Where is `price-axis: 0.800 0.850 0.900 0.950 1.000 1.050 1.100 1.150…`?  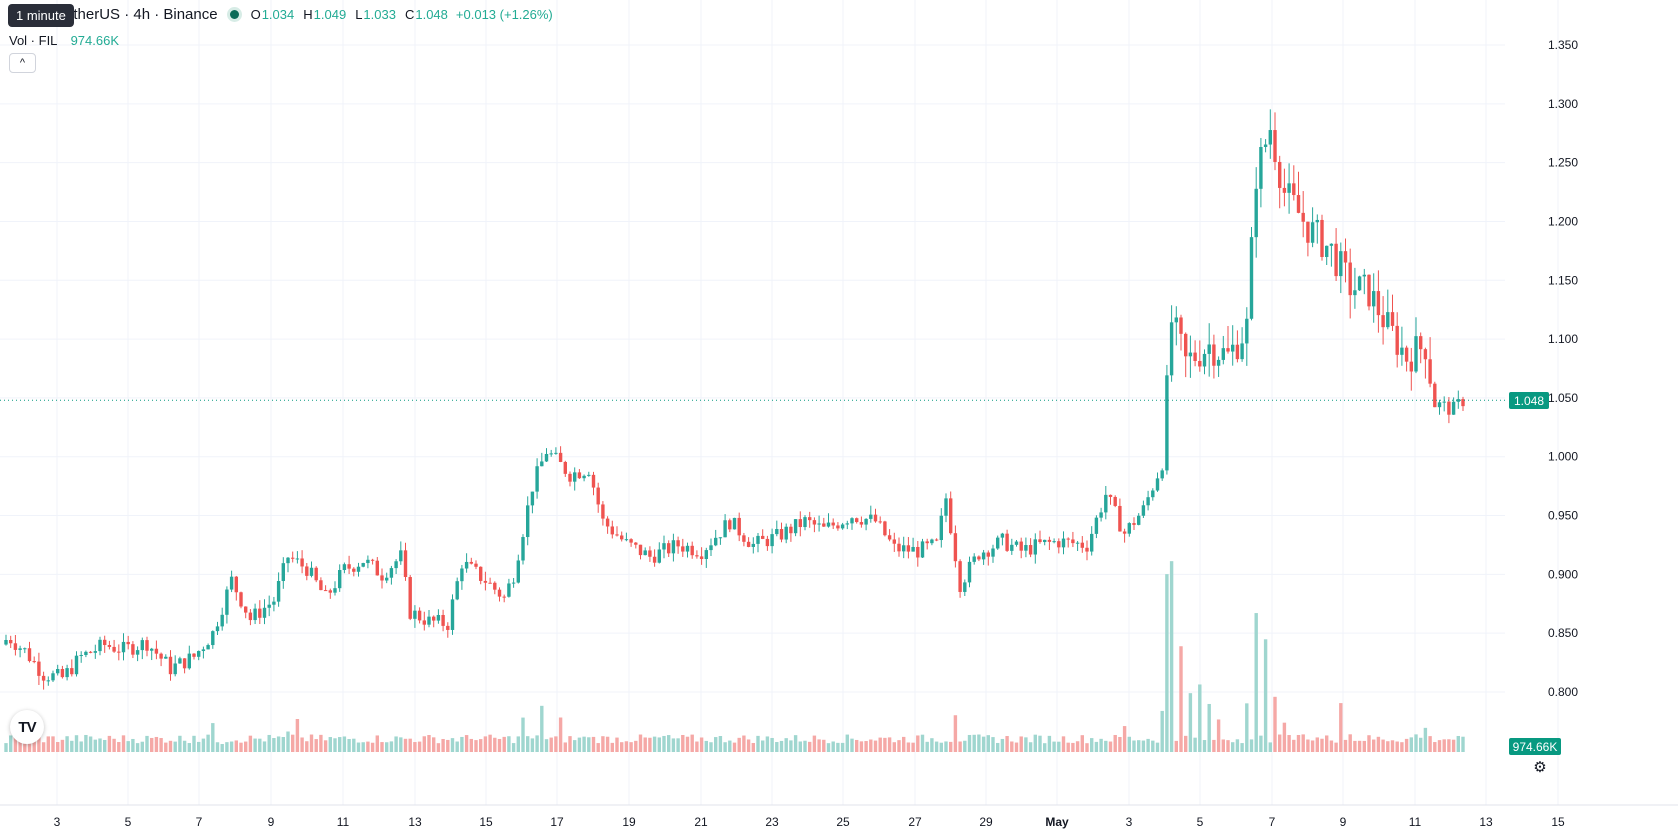 price-axis: 0.800 0.850 0.900 0.950 1.000 1.050 1.100 1.150… is located at coordinates (1563, 368).